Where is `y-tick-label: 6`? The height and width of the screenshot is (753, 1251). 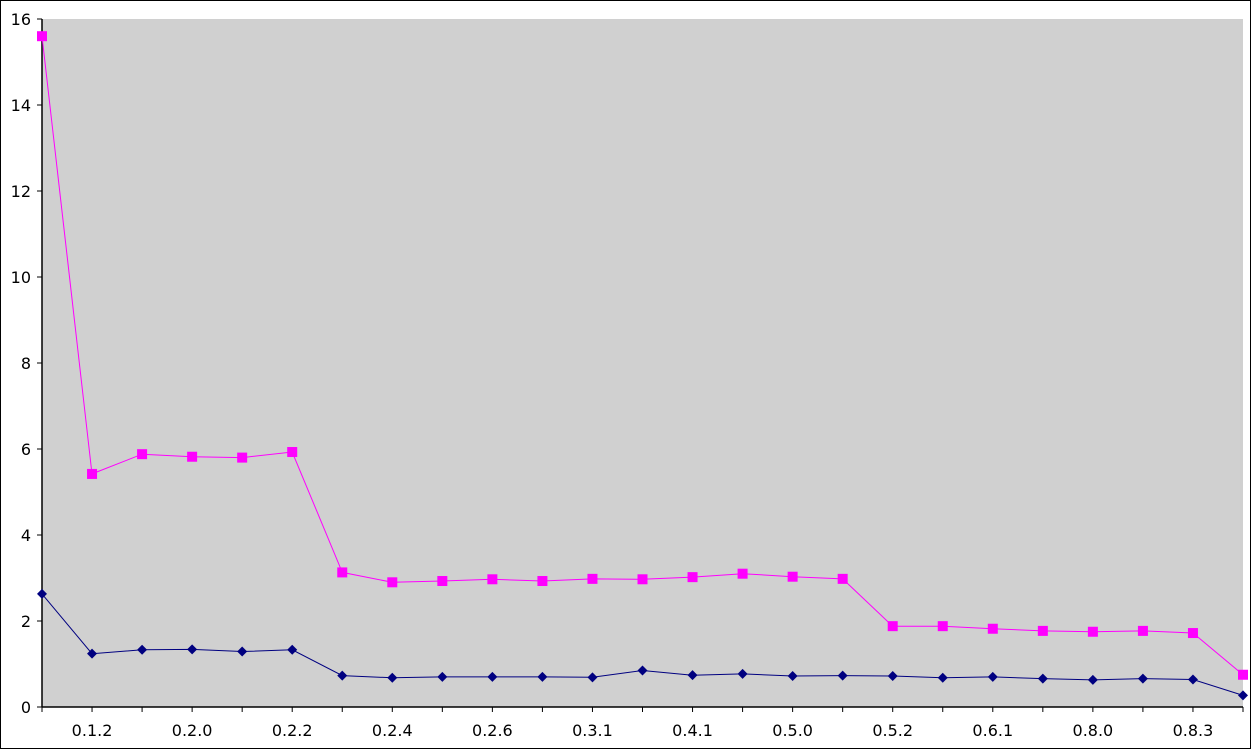
y-tick-label: 6 is located at coordinates (26, 449).